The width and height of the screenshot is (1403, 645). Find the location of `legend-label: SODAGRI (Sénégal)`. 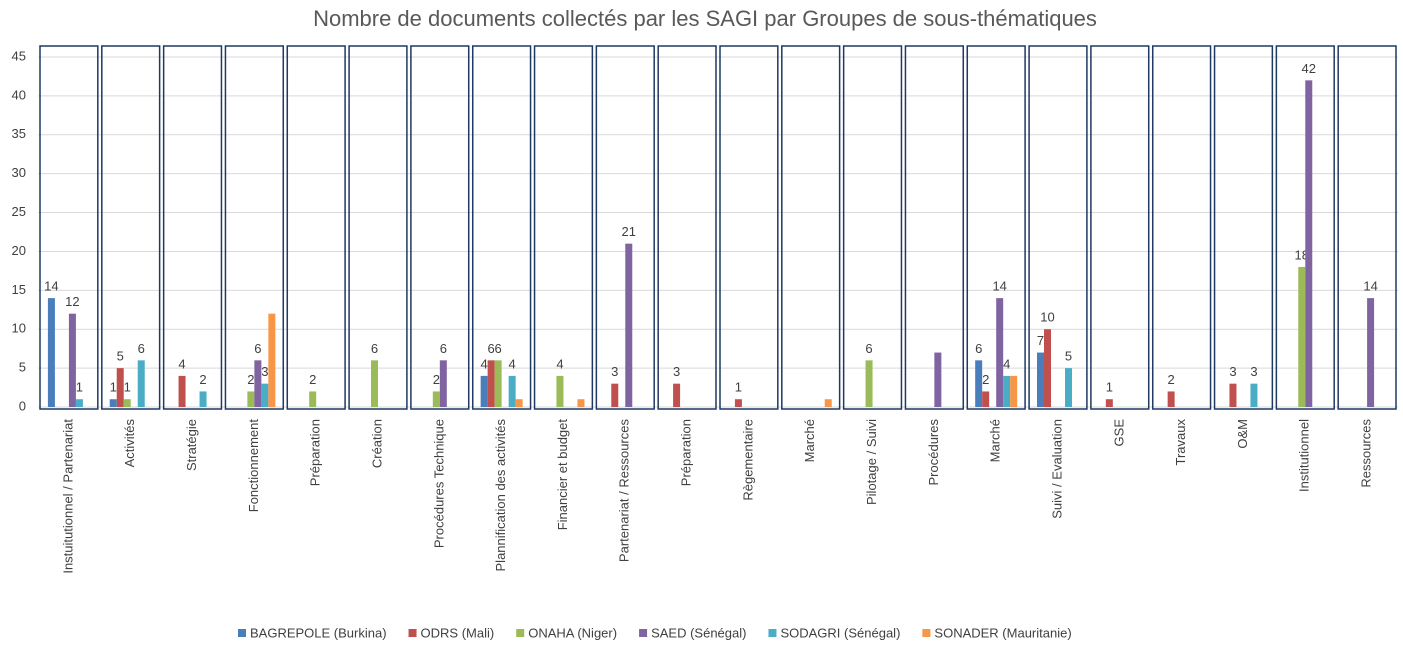

legend-label: SODAGRI (Sénégal) is located at coordinates (840, 632).